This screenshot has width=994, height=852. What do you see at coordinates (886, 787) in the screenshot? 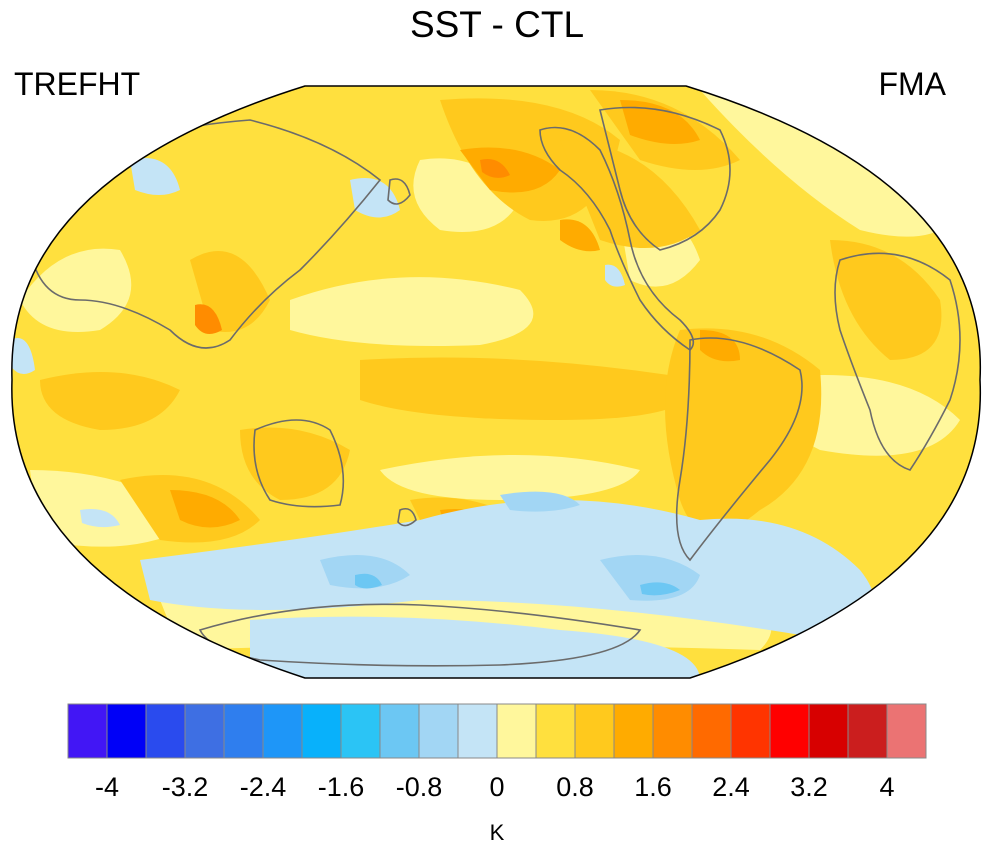
I see `colorbar-tick-label: 4` at bounding box center [886, 787].